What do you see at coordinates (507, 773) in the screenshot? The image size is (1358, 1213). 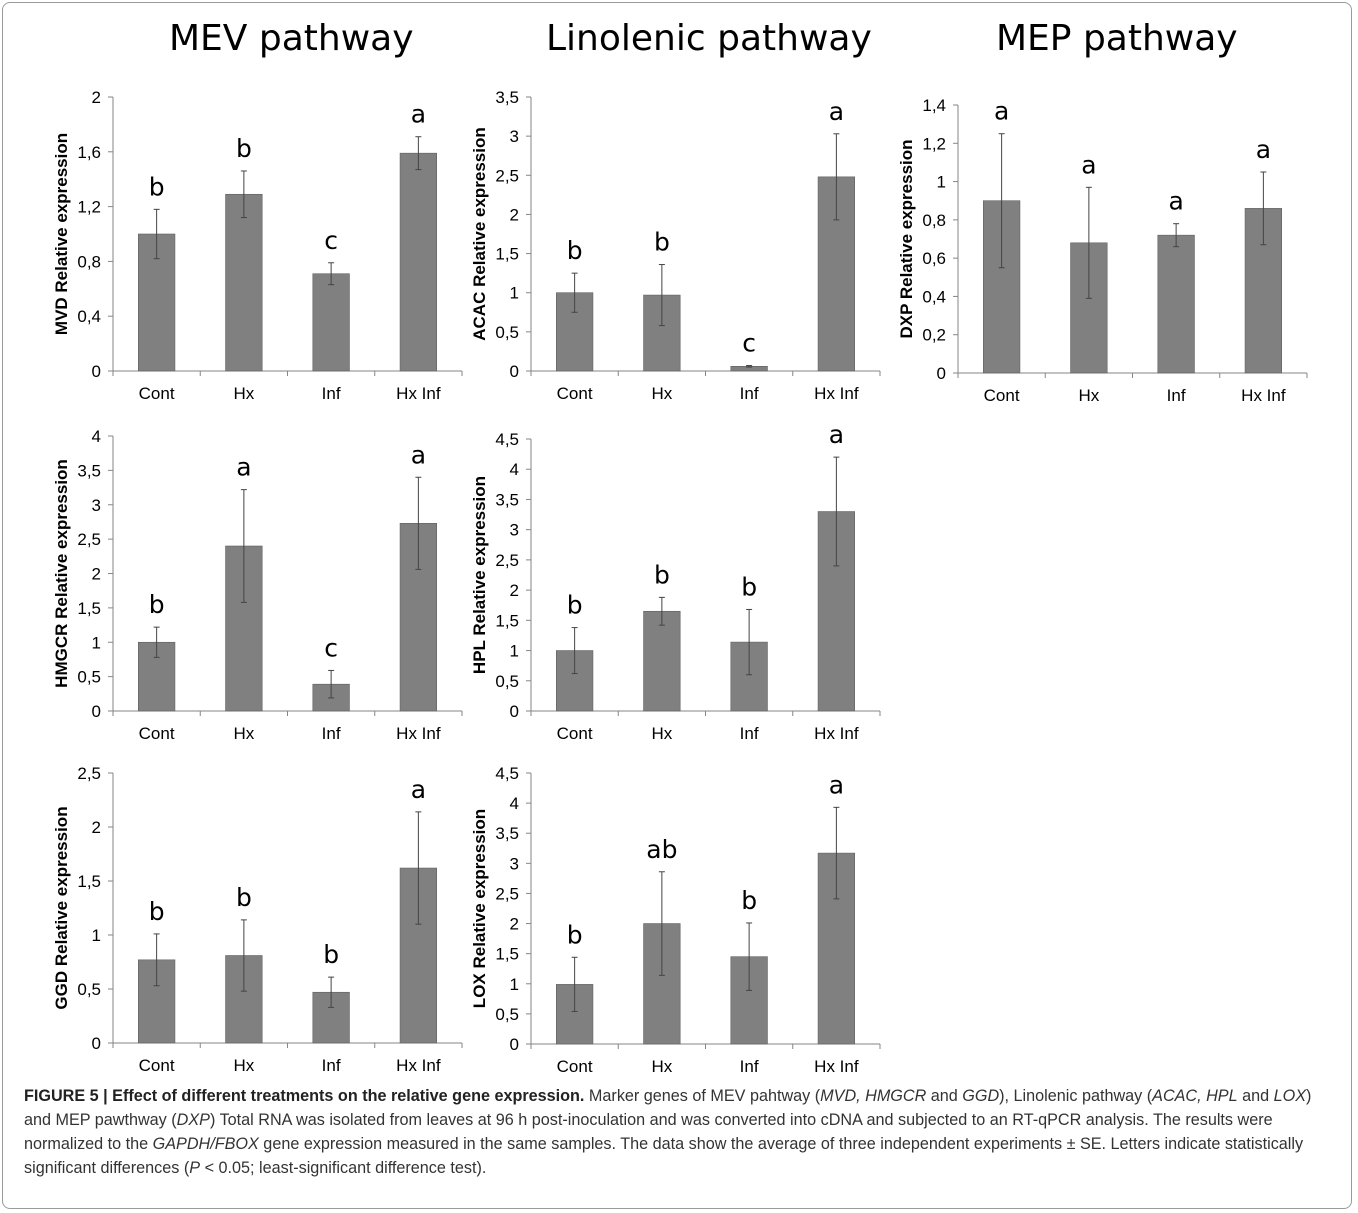 I see `y-tick-label: 4,5` at bounding box center [507, 773].